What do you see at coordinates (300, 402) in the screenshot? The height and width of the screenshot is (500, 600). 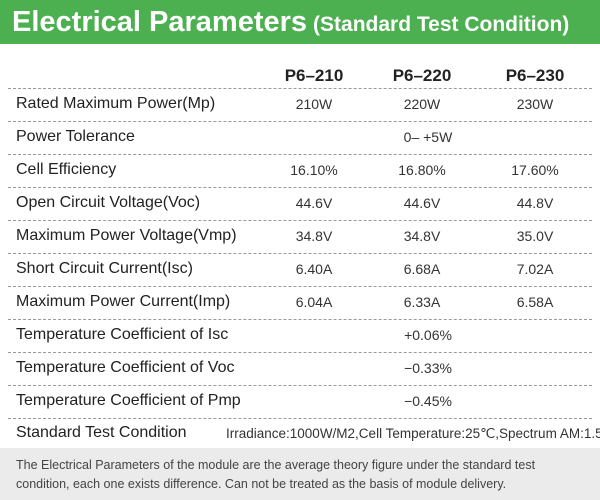 I see `table-row: Temperature Coefficient of Pmp −0.45%` at bounding box center [300, 402].